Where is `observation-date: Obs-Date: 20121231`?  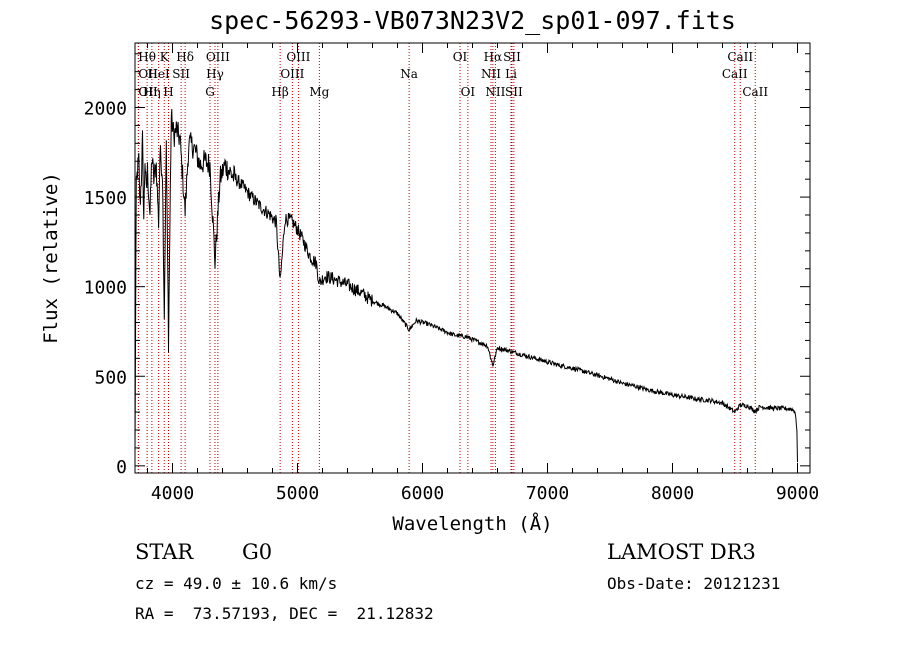 observation-date: Obs-Date: 20121231 is located at coordinates (694, 583).